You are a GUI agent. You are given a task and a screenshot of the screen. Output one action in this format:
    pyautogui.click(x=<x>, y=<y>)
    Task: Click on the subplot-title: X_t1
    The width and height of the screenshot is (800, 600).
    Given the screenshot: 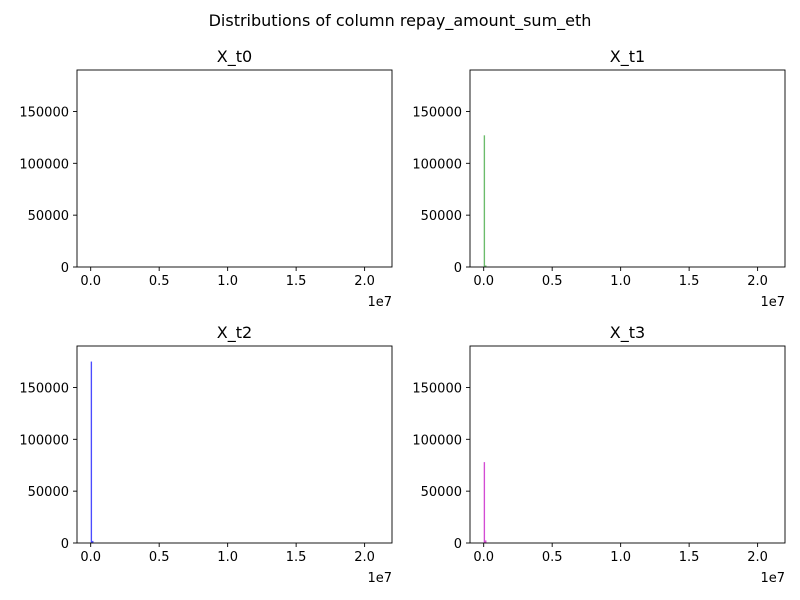 What is the action you would take?
    pyautogui.click(x=627, y=57)
    